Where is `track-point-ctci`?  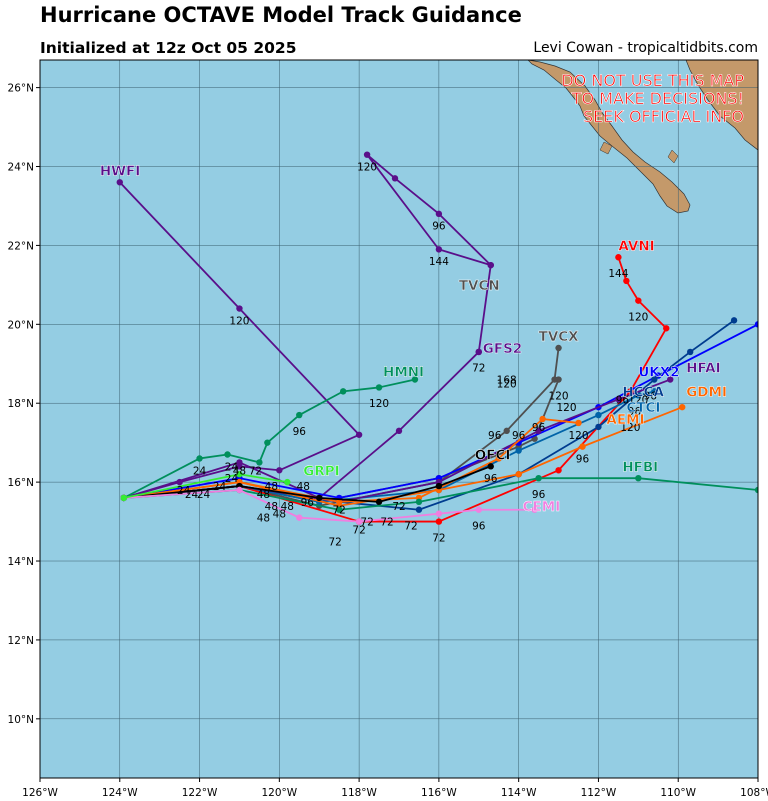 track-point-ctci is located at coordinates (518, 450).